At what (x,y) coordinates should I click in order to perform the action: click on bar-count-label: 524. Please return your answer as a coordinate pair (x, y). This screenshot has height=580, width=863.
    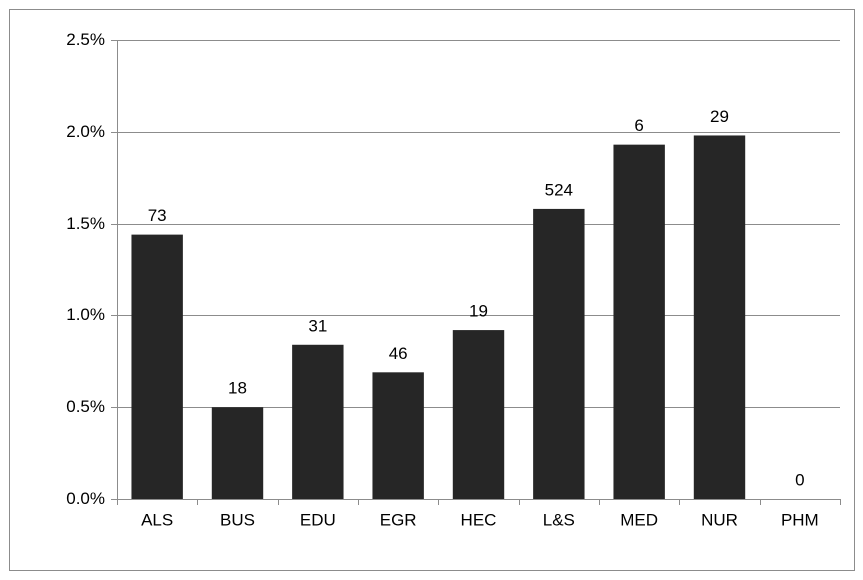
    Looking at the image, I should click on (559, 189).